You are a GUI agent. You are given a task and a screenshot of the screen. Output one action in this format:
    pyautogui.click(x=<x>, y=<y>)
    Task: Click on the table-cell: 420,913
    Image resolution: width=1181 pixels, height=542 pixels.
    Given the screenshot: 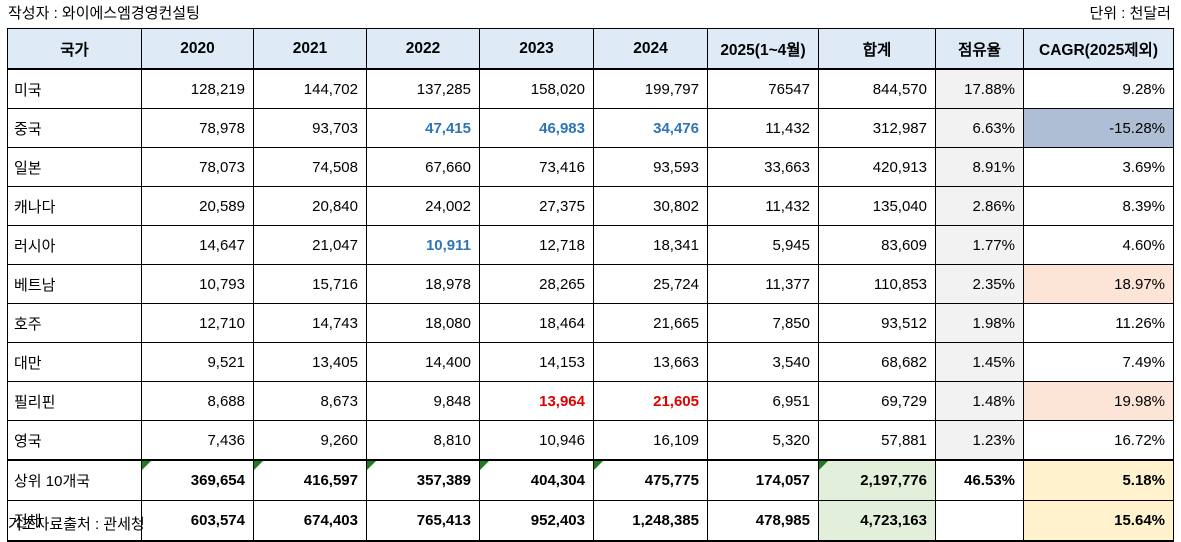 What is the action you would take?
    pyautogui.click(x=877, y=167)
    